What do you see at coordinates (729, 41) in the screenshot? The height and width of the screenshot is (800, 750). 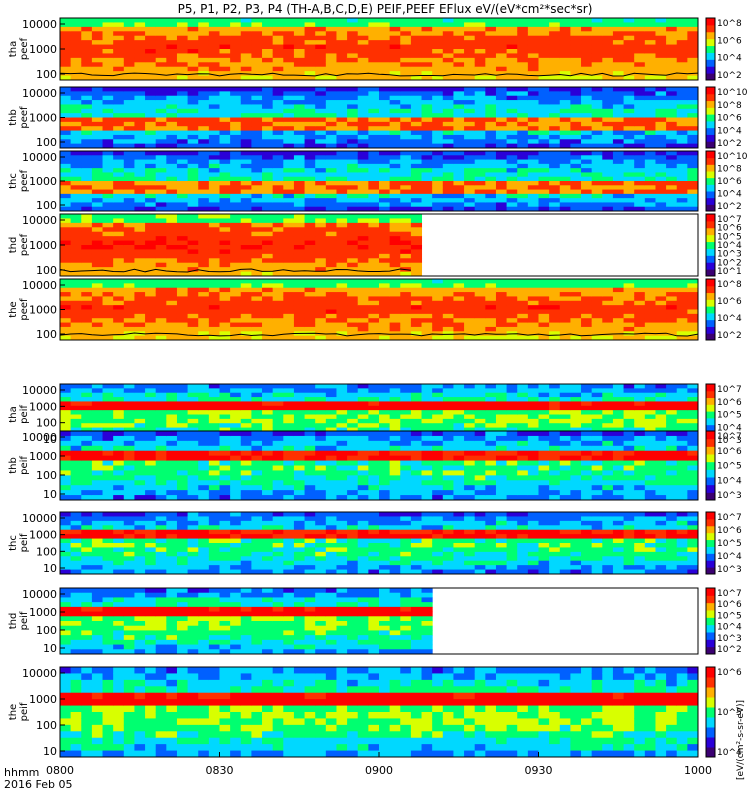 I see `colorbar-tick-label: 10^6` at bounding box center [729, 41].